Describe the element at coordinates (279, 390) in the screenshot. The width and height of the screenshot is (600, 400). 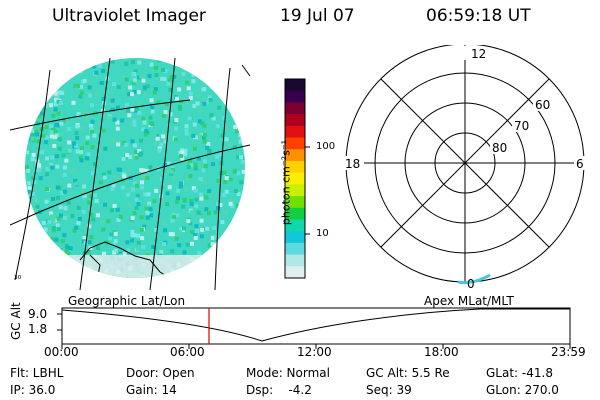
I see `dsp-info: Dsp: -4.2` at that location.